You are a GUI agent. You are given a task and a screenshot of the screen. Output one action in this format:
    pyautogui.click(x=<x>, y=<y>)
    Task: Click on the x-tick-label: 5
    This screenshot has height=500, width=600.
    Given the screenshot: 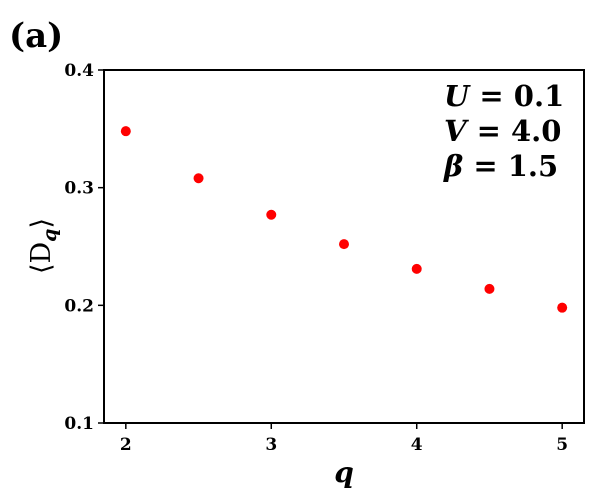 What is the action you would take?
    pyautogui.click(x=562, y=445)
    